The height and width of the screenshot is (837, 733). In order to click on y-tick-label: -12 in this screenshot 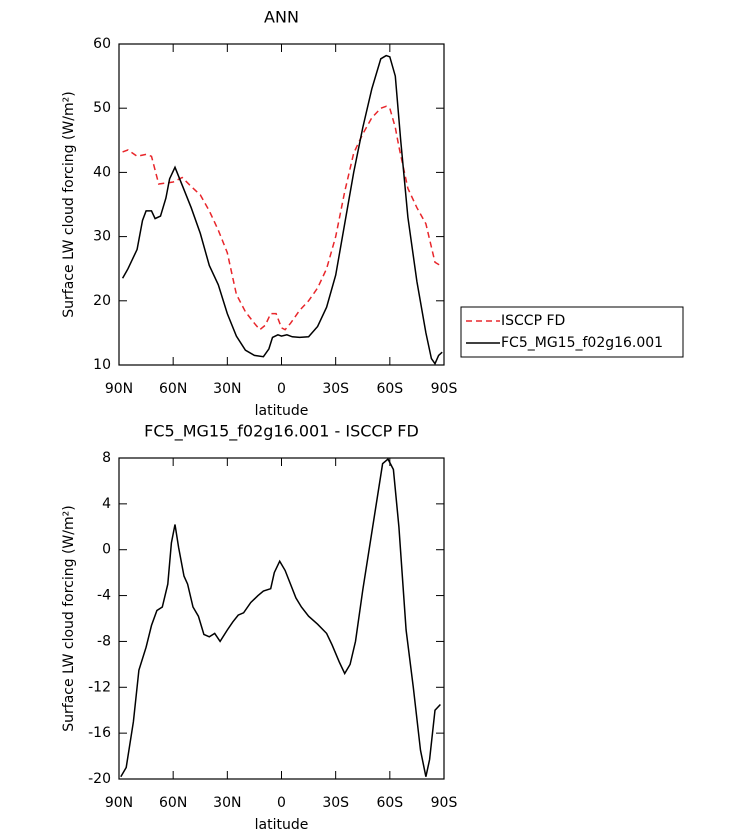, I will do `click(99, 687)`.